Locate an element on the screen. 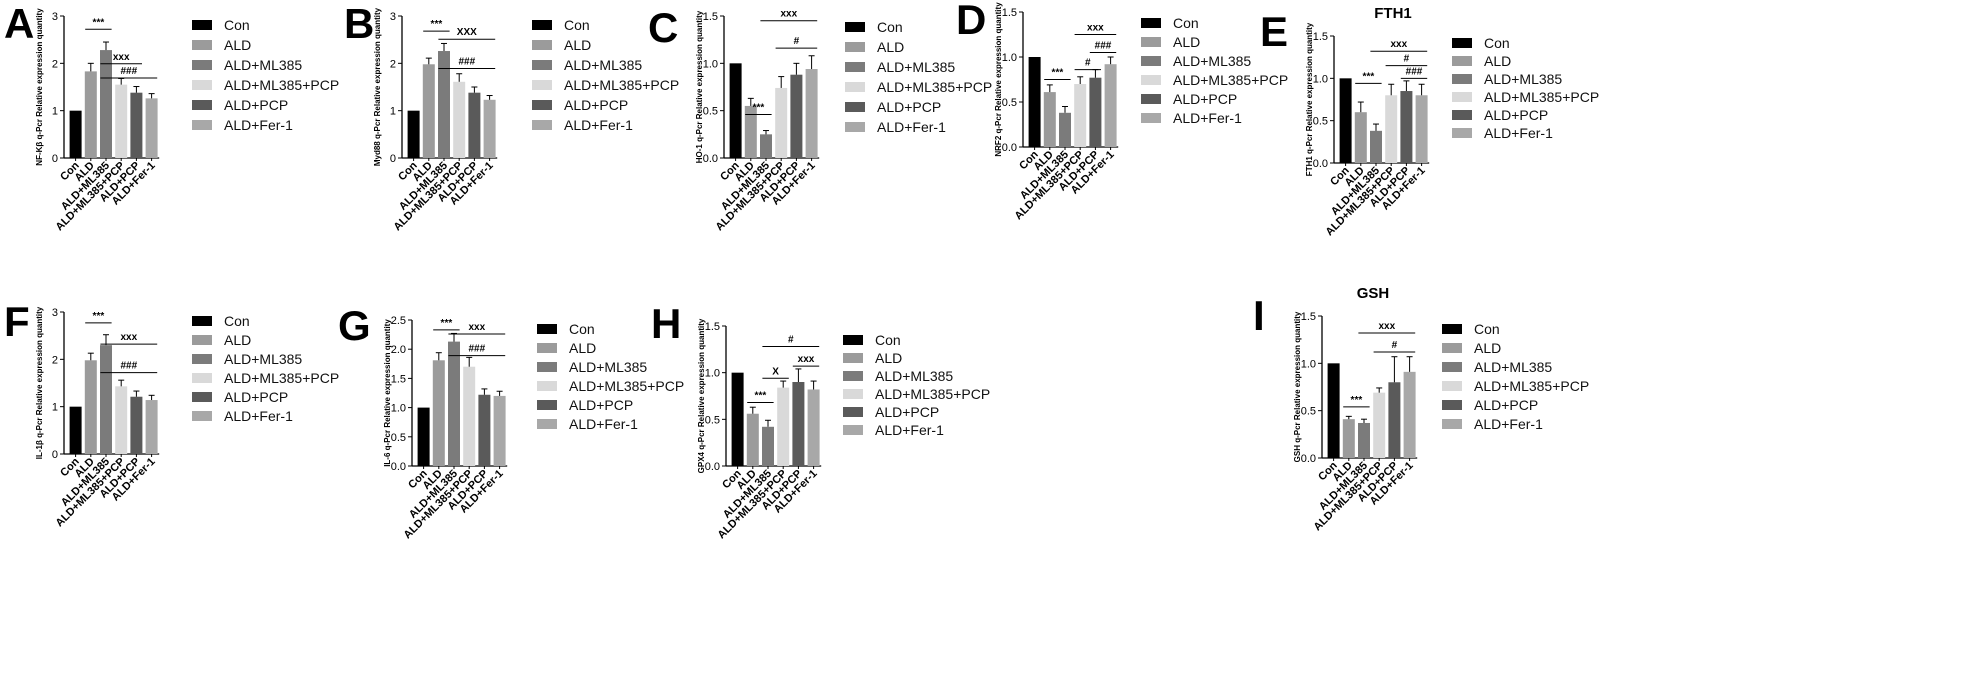 The height and width of the screenshot is (685, 1964). y-axis-label: Myd88 q-Pcr Relative expression quantity is located at coordinates (377, 86).